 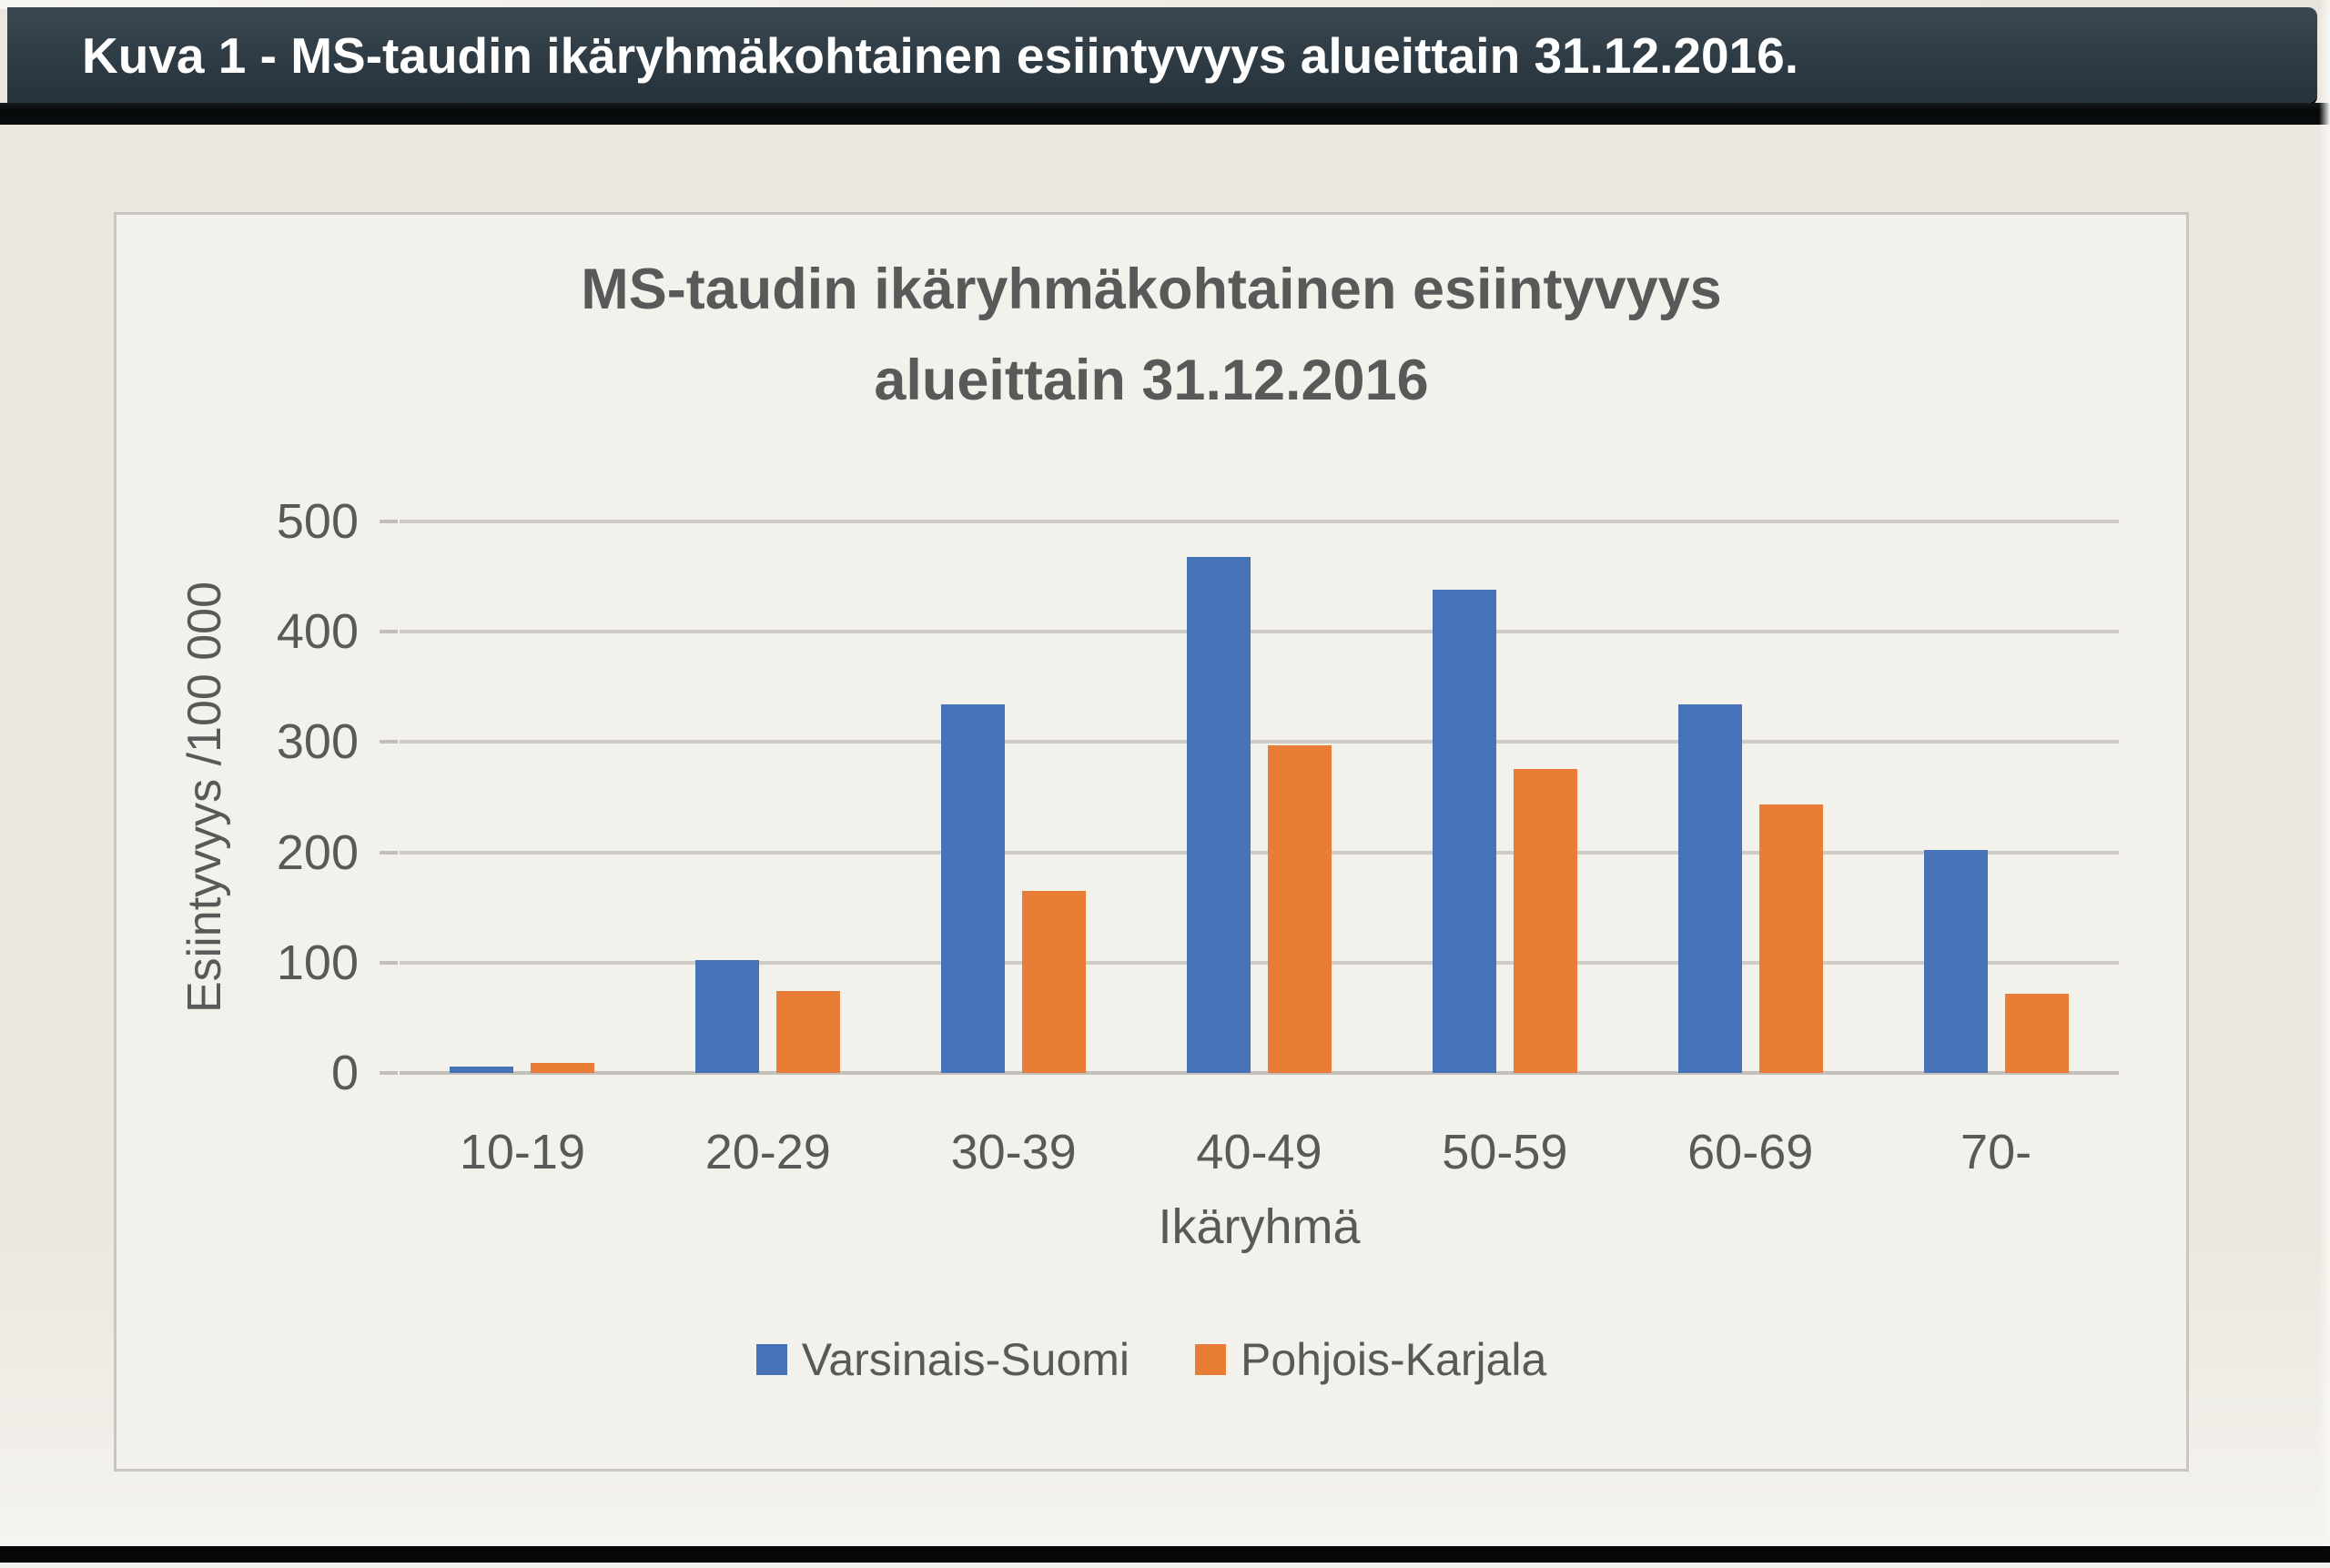 What do you see at coordinates (1165, 4) in the screenshot?
I see `page-top-edge` at bounding box center [1165, 4].